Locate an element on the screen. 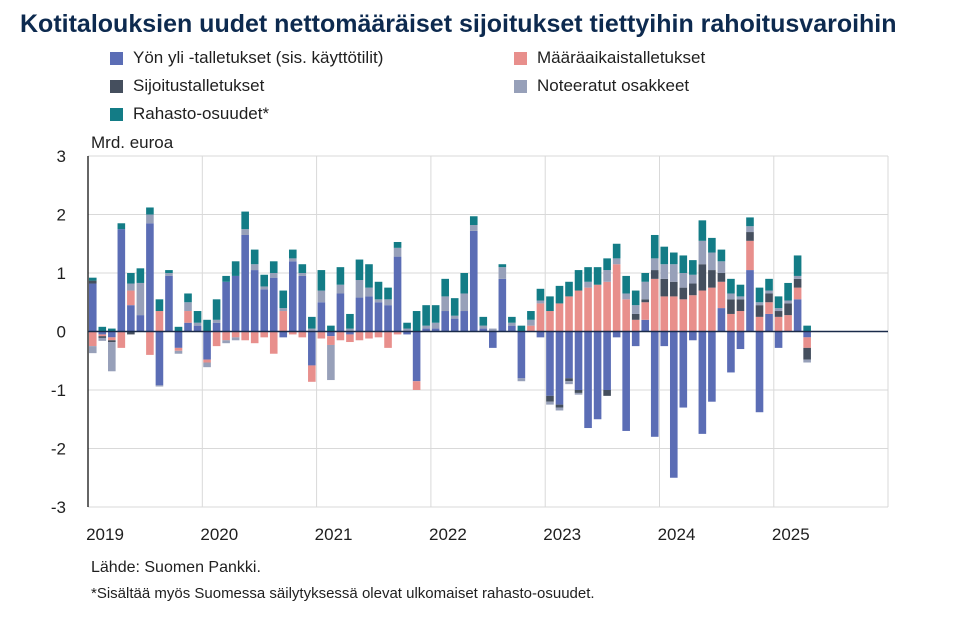 The height and width of the screenshot is (627, 960). legend-swatch-maaraaika is located at coordinates (520, 58).